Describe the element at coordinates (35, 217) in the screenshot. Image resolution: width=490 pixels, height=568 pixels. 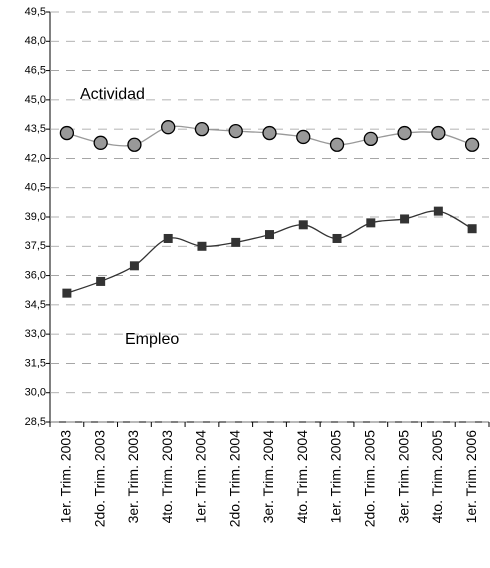
I see `y-tick-label: 39,0` at that location.